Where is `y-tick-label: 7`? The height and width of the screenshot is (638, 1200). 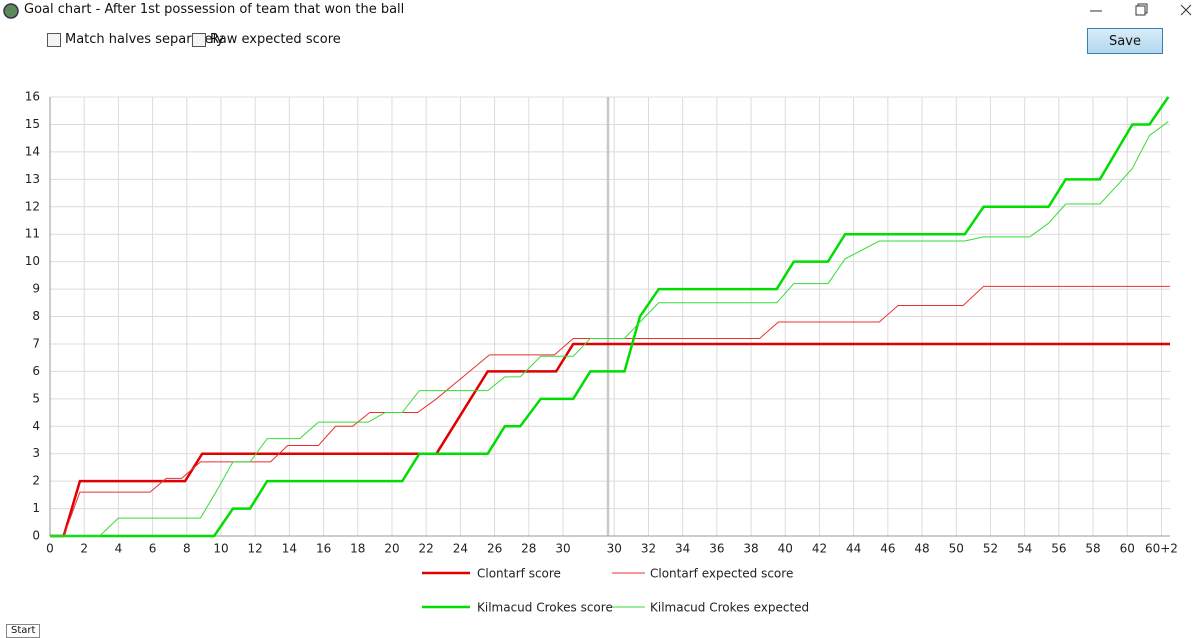 y-tick-label: 7 is located at coordinates (36, 343).